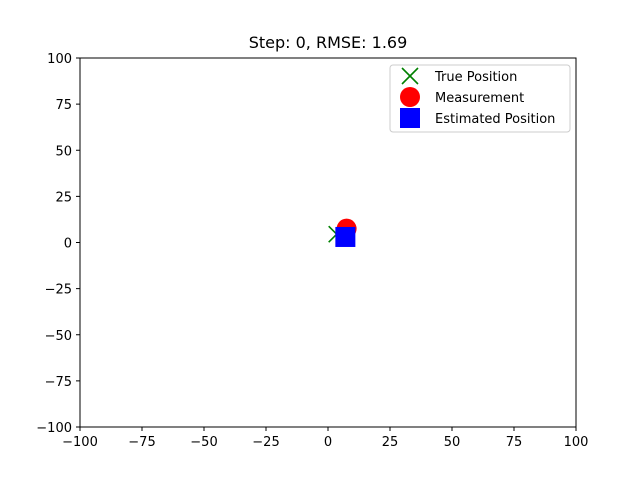 The height and width of the screenshot is (480, 640). What do you see at coordinates (328, 42) in the screenshot?
I see `chart-title: Step: 0, RMSE: 1.69` at bounding box center [328, 42].